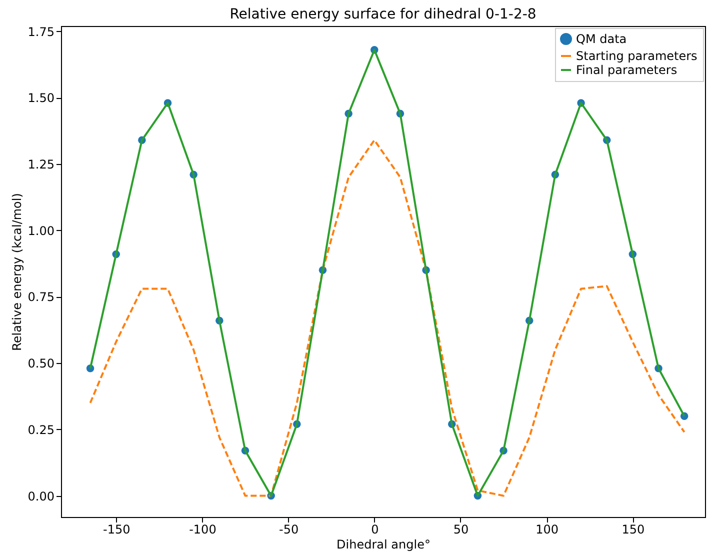  What do you see at coordinates (637, 56) in the screenshot?
I see `legend-label: Starting parameters` at bounding box center [637, 56].